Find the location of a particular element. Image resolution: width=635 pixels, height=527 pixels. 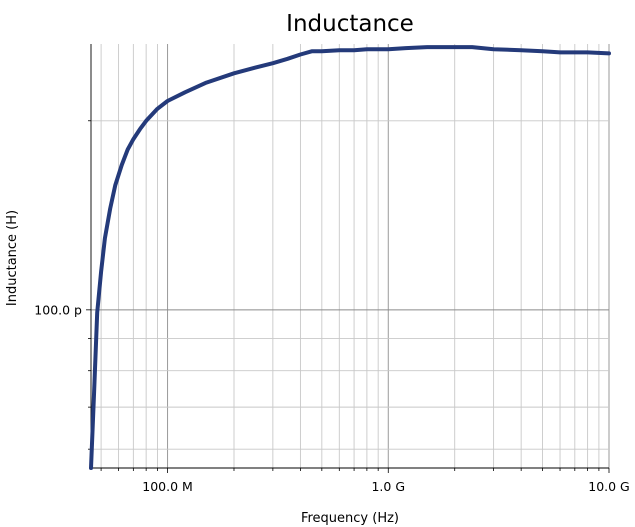

chart-title: Inductance is located at coordinates (350, 24).